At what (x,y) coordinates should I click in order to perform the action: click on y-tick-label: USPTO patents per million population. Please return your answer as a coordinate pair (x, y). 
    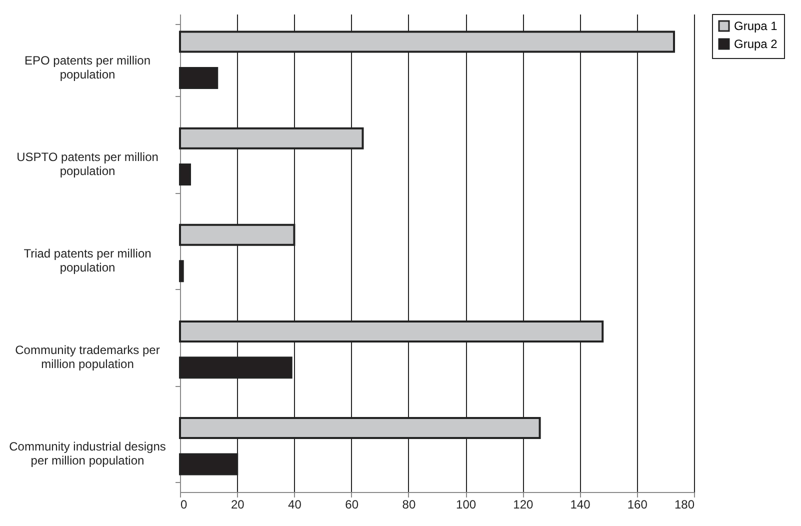
    Looking at the image, I should click on (87, 164).